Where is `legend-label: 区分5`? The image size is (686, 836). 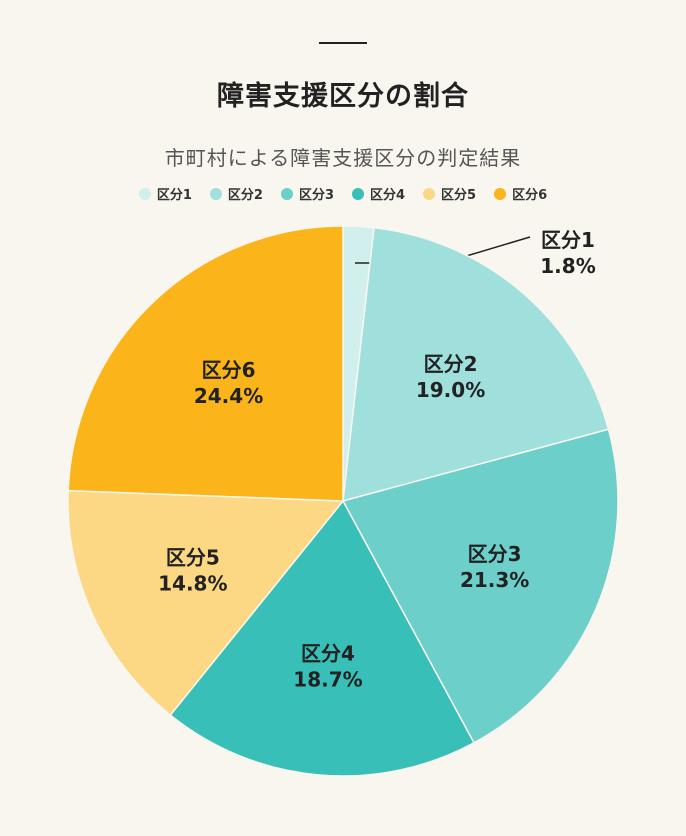
legend-label: 区分5 is located at coordinates (459, 195).